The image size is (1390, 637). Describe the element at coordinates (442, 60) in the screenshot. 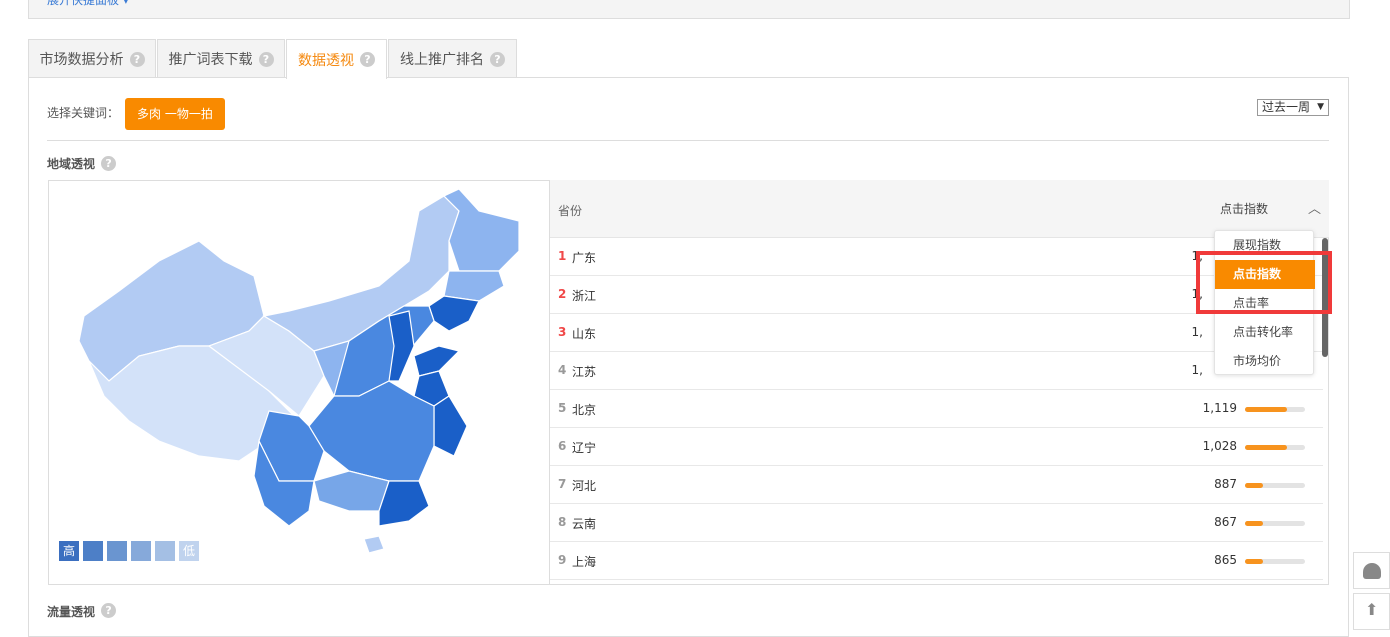

I see `tab-label: 线上推广排名` at that location.